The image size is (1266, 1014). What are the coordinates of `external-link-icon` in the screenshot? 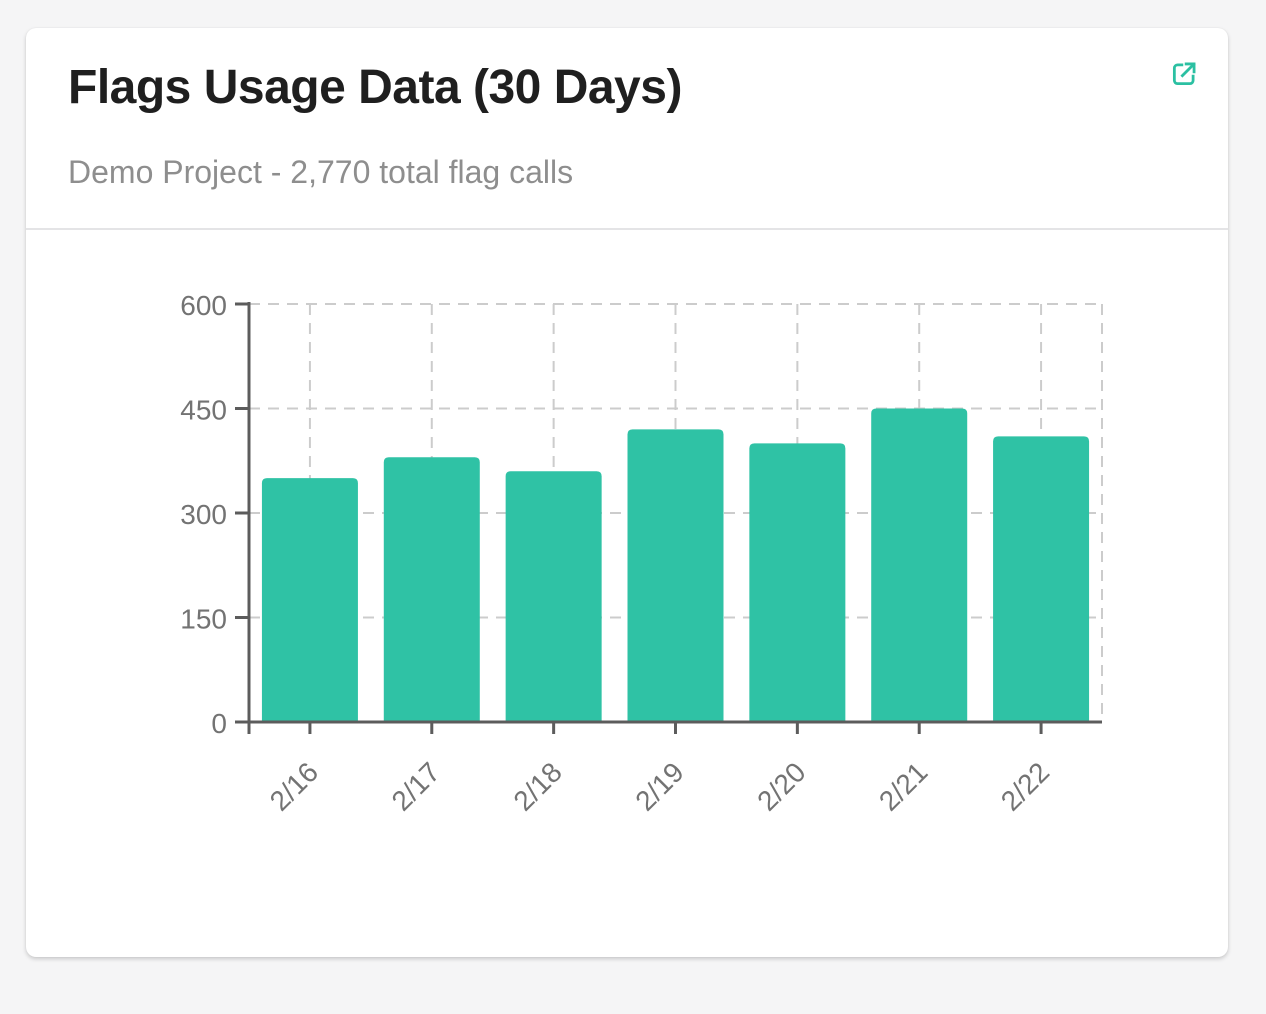 It's located at (1184, 74).